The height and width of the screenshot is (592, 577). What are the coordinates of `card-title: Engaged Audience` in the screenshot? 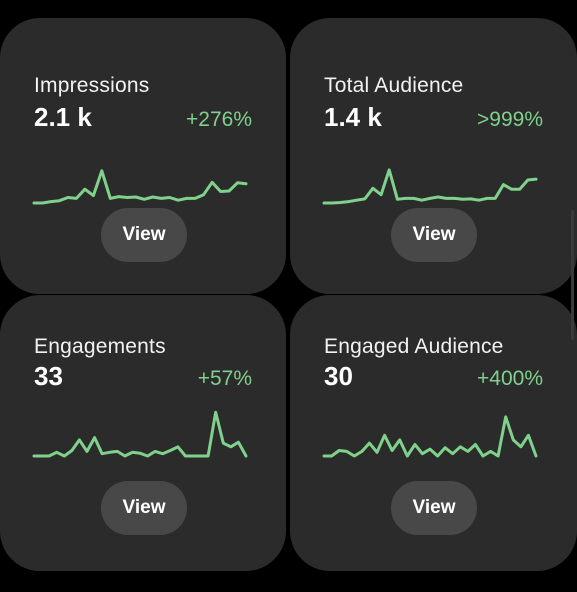 It's located at (414, 346).